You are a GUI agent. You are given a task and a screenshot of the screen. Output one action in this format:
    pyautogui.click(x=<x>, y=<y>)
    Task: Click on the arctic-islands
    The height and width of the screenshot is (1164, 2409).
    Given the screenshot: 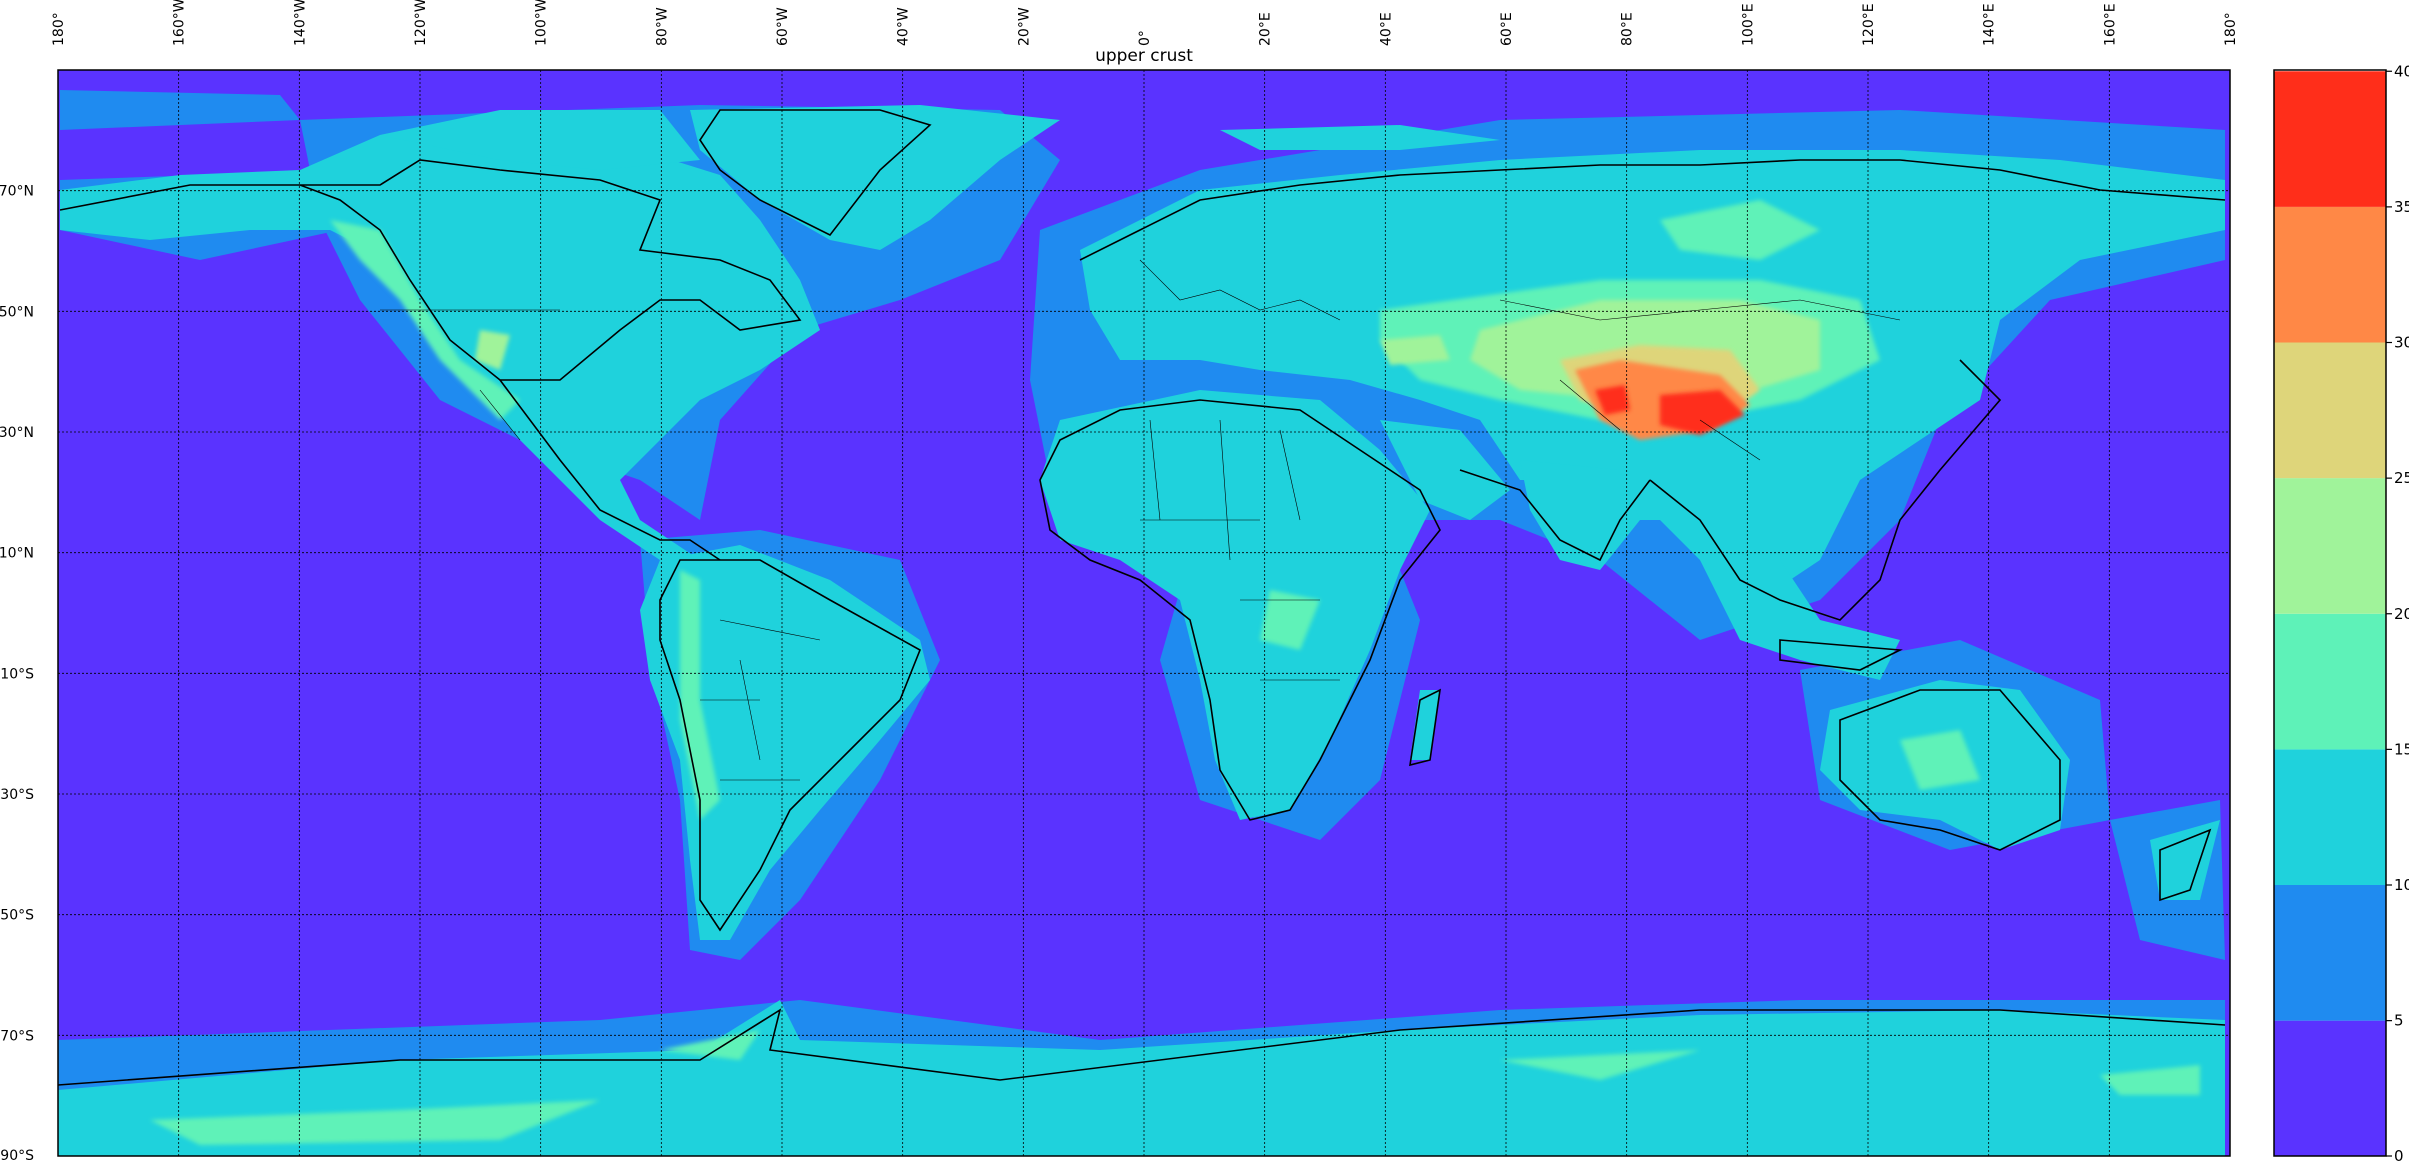 What is the action you would take?
    pyautogui.click(x=540, y=140)
    